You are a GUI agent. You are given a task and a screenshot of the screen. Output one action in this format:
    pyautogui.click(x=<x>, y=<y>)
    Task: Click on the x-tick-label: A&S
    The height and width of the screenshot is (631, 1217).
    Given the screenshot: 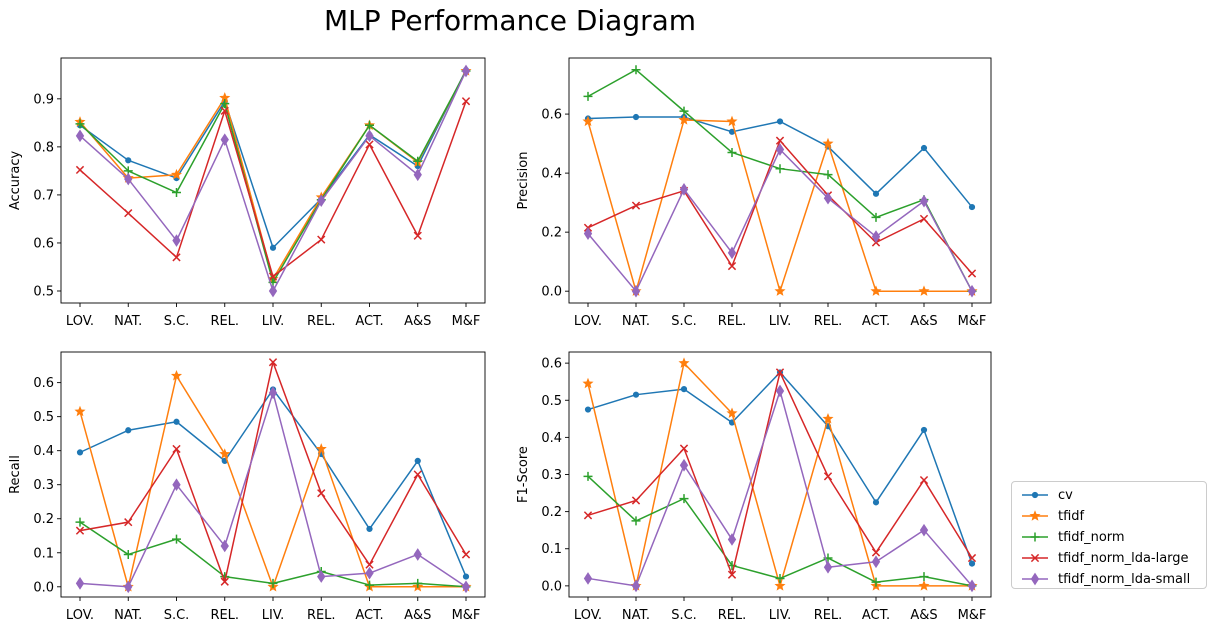 What is the action you would take?
    pyautogui.click(x=923, y=615)
    